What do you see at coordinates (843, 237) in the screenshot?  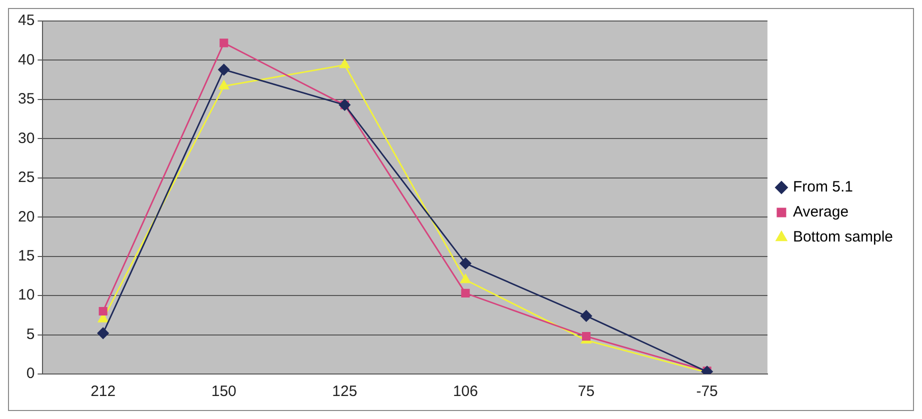 I see `legend-label: Bottom sample` at bounding box center [843, 237].